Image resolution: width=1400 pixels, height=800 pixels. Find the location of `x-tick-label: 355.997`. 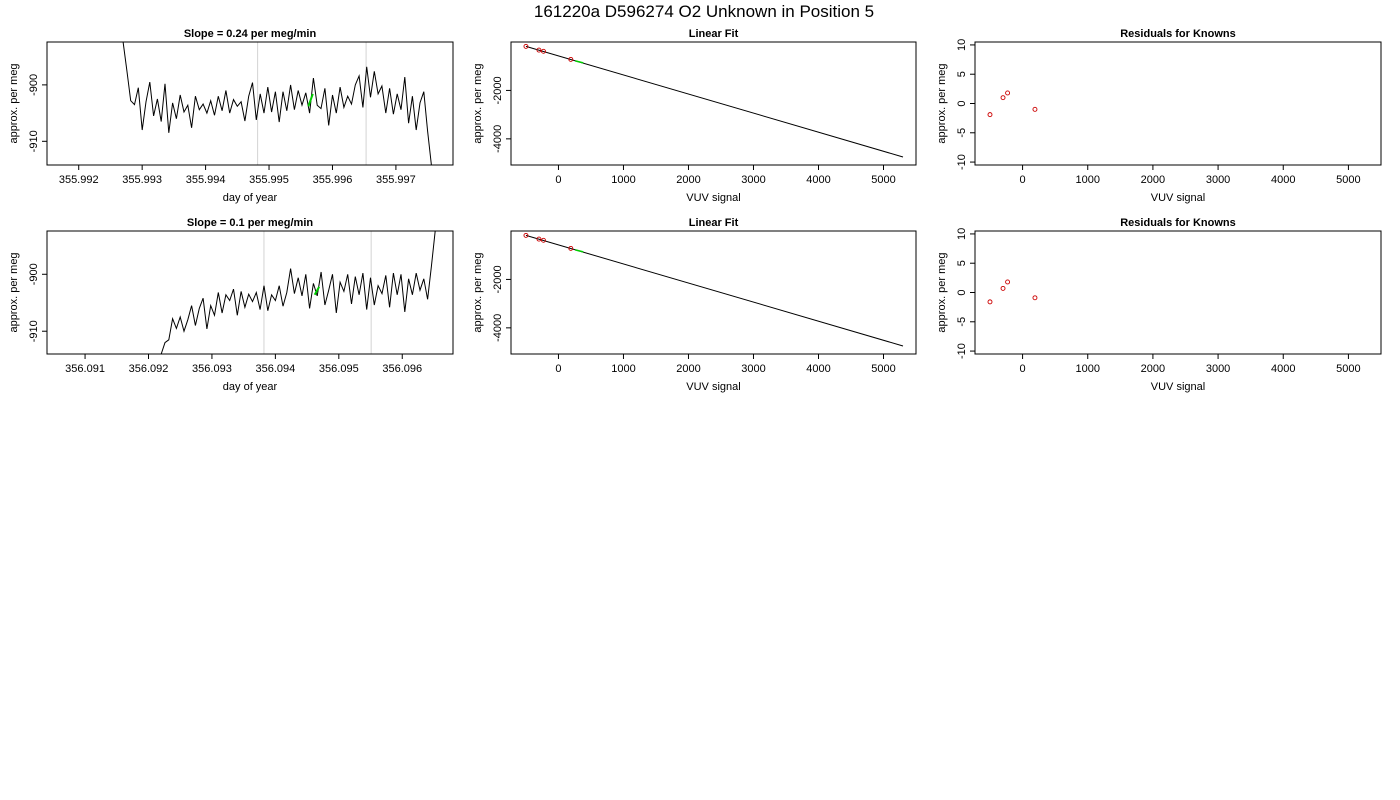

x-tick-label: 355.997 is located at coordinates (396, 180).